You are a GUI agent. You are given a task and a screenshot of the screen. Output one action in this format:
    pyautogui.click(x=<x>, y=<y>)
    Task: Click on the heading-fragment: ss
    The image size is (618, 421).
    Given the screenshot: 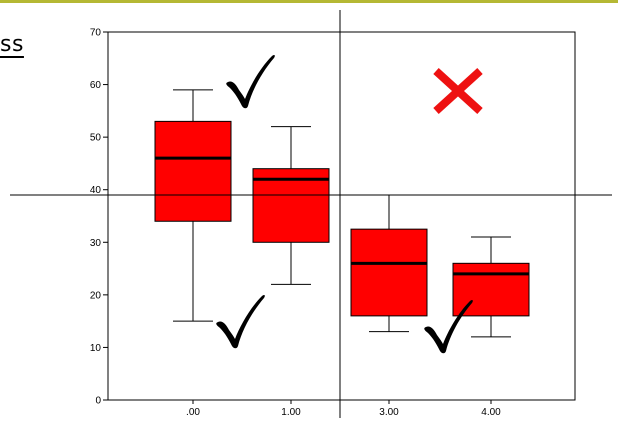 What is the action you would take?
    pyautogui.click(x=12, y=44)
    